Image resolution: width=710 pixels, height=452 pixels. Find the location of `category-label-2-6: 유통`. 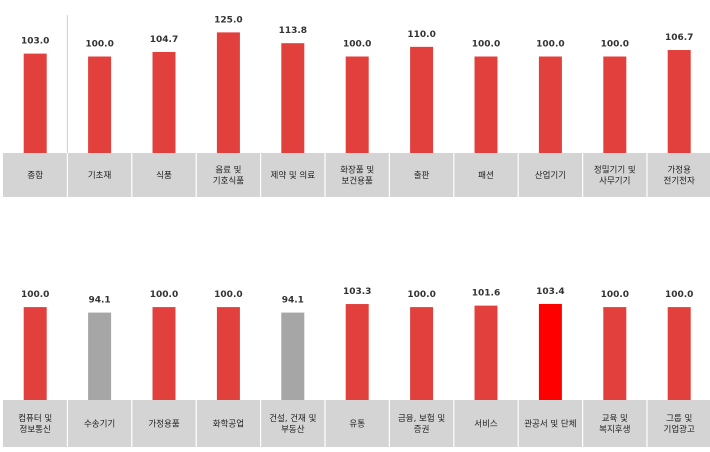

category-label-2-6: 유통 is located at coordinates (357, 425).